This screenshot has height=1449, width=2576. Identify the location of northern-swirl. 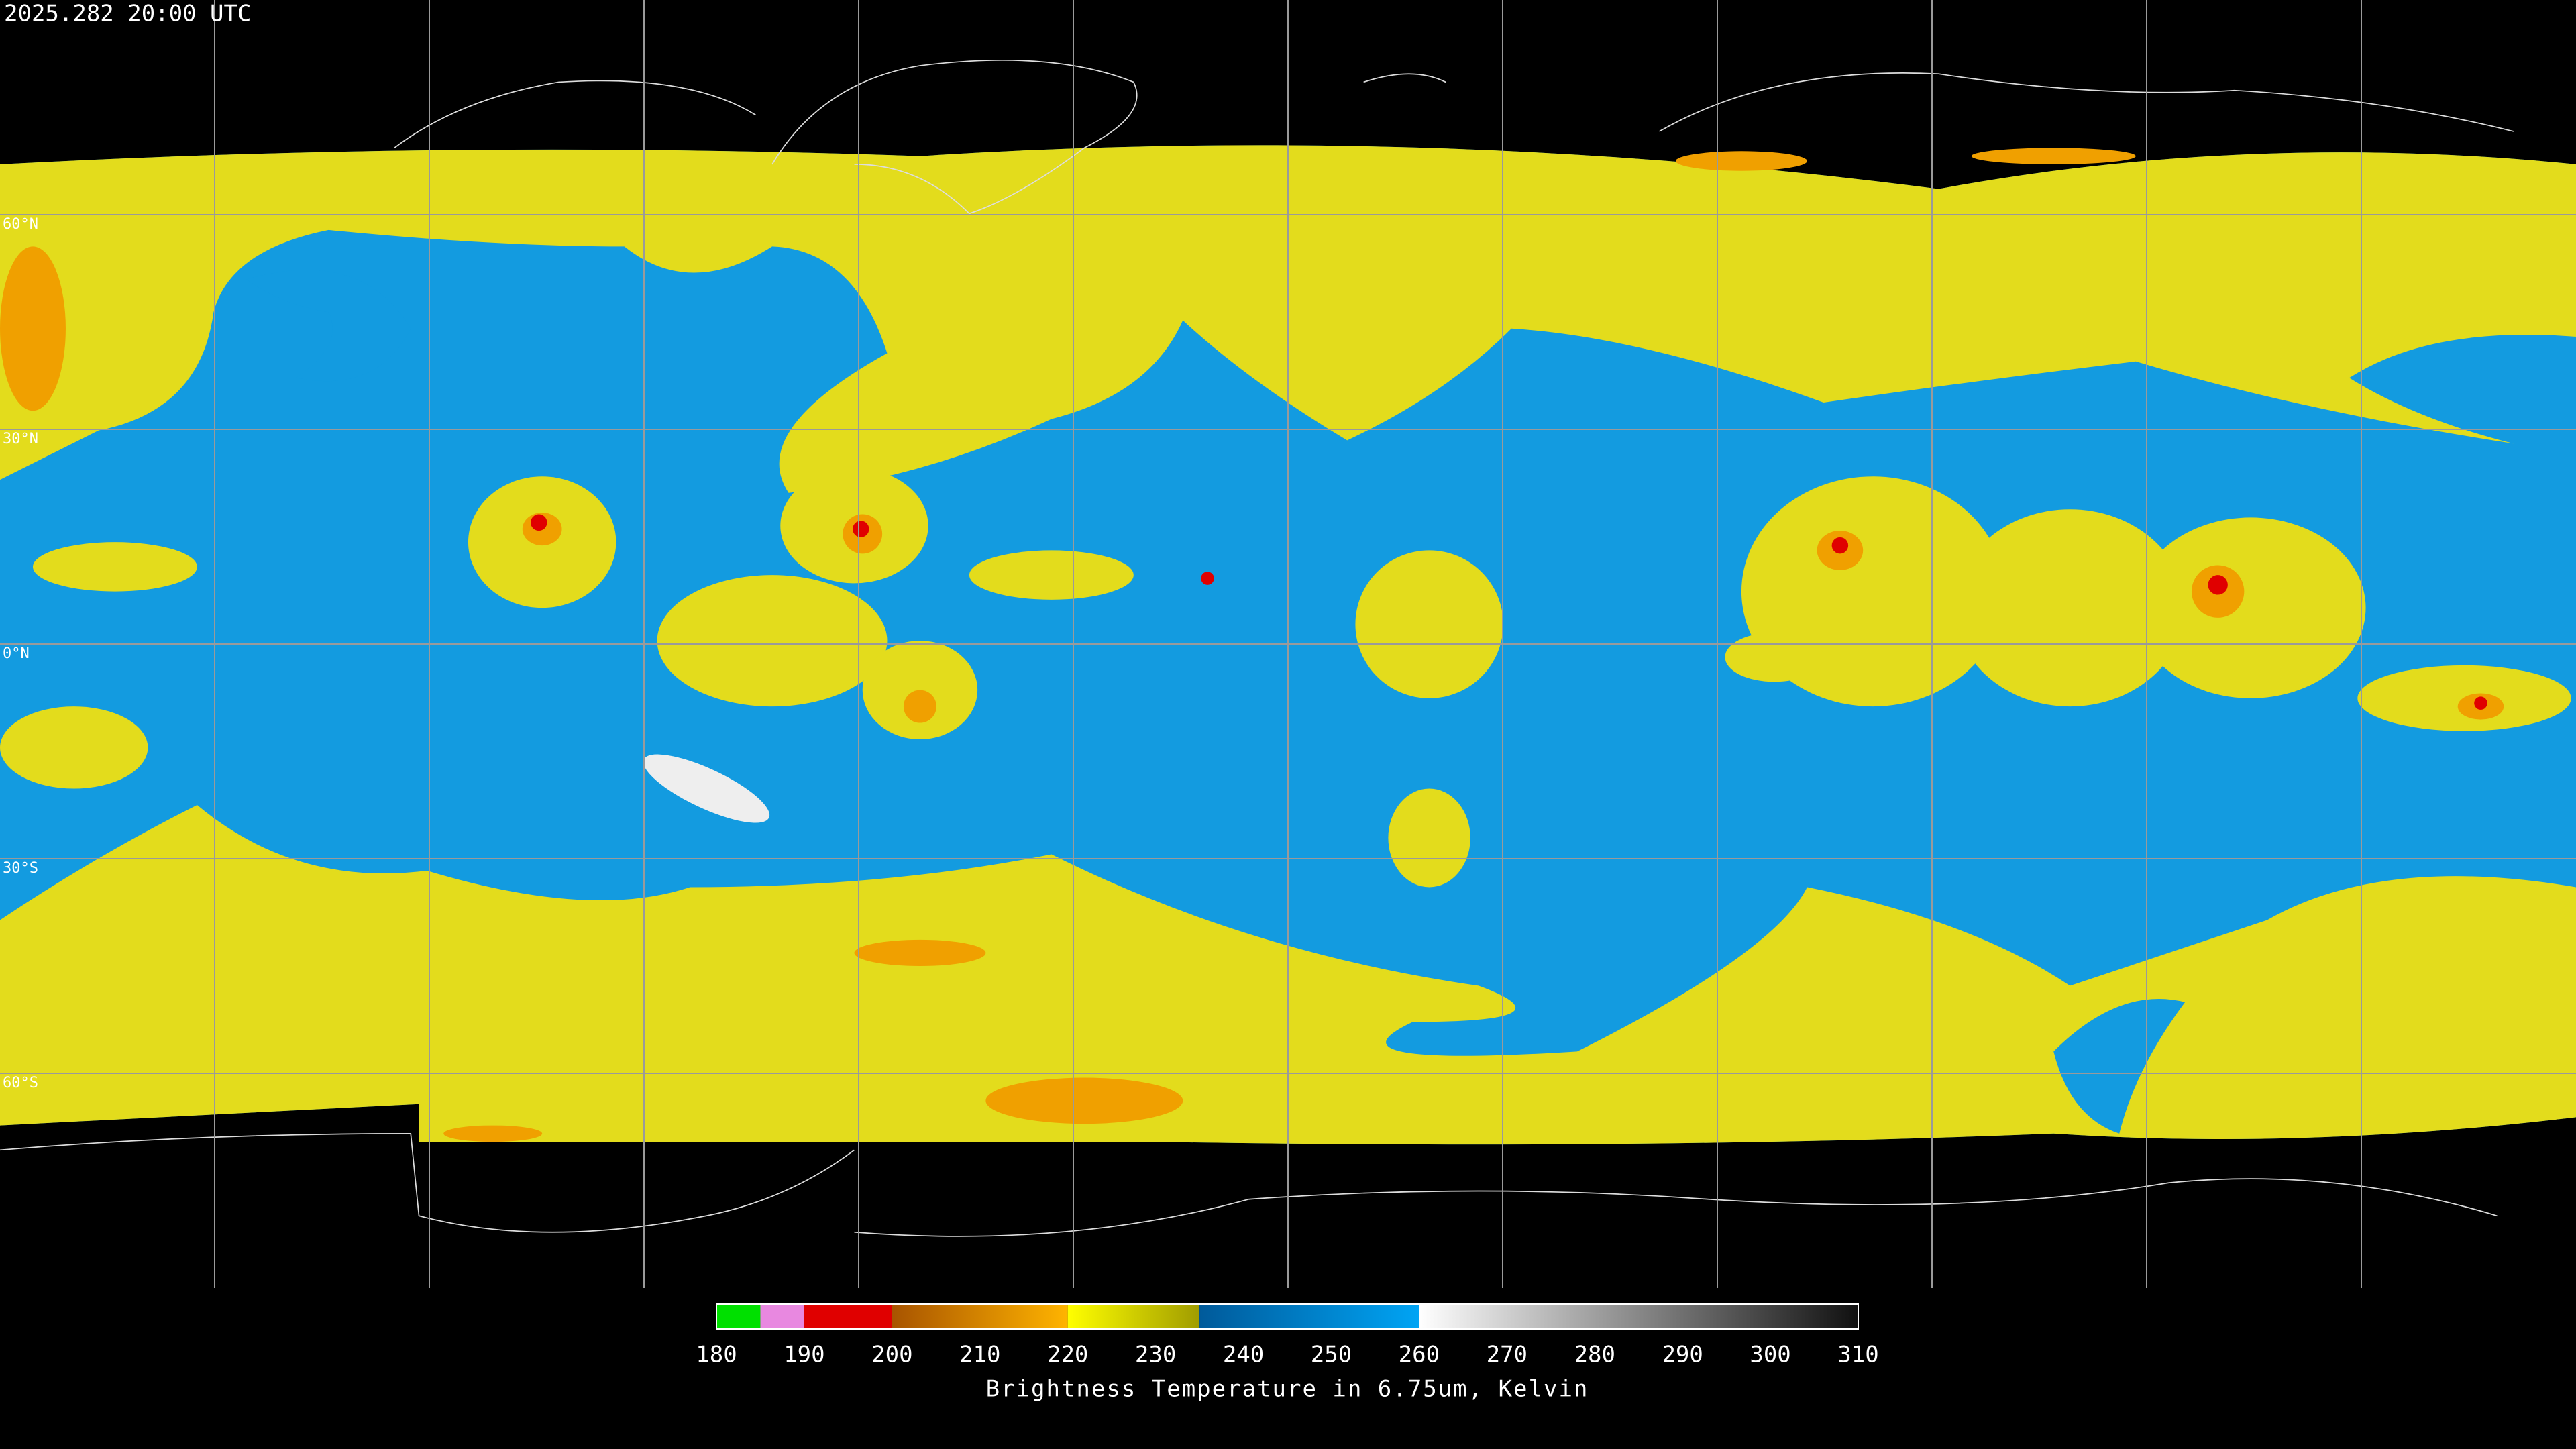
(328, 326).